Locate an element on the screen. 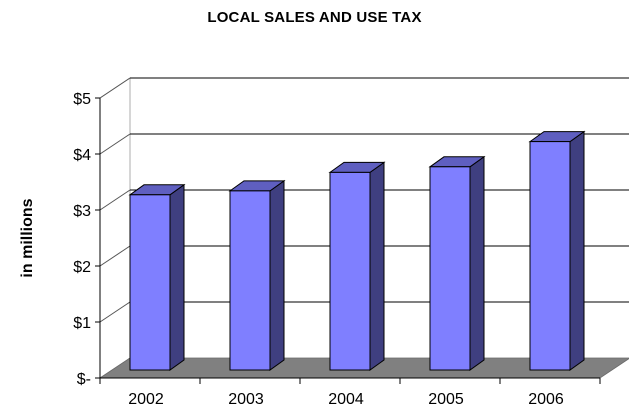  y-tick-labels: $- $1 $2 $3 $4 $5 is located at coordinates (82, 239).